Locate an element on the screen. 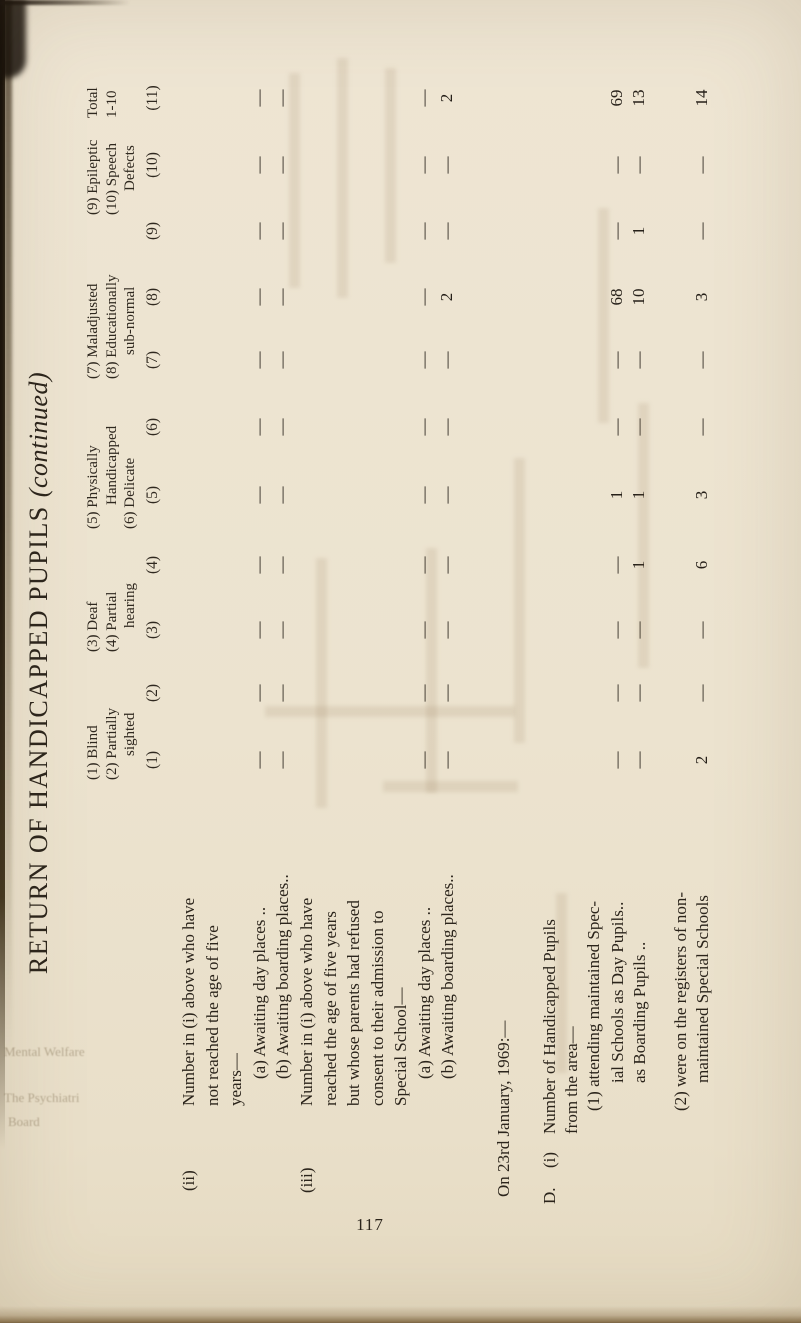 This screenshot has width=801, height=1323. row-label-line: Special School— is located at coordinates (400, 1046).